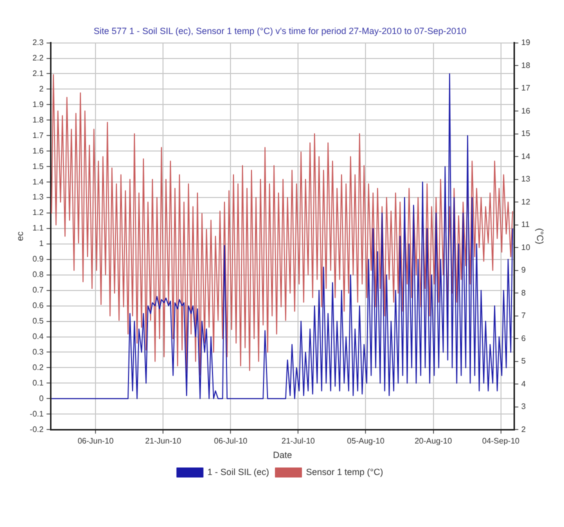  I want to click on x-tick-label: 06-Jun-10, so click(96, 441).